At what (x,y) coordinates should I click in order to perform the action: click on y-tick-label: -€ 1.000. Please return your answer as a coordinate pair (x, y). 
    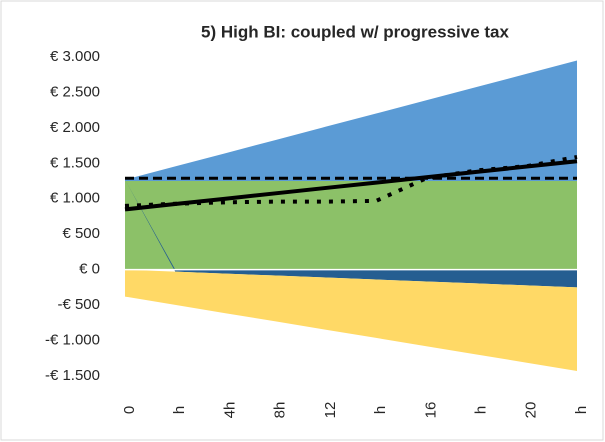
    Looking at the image, I should click on (72, 340).